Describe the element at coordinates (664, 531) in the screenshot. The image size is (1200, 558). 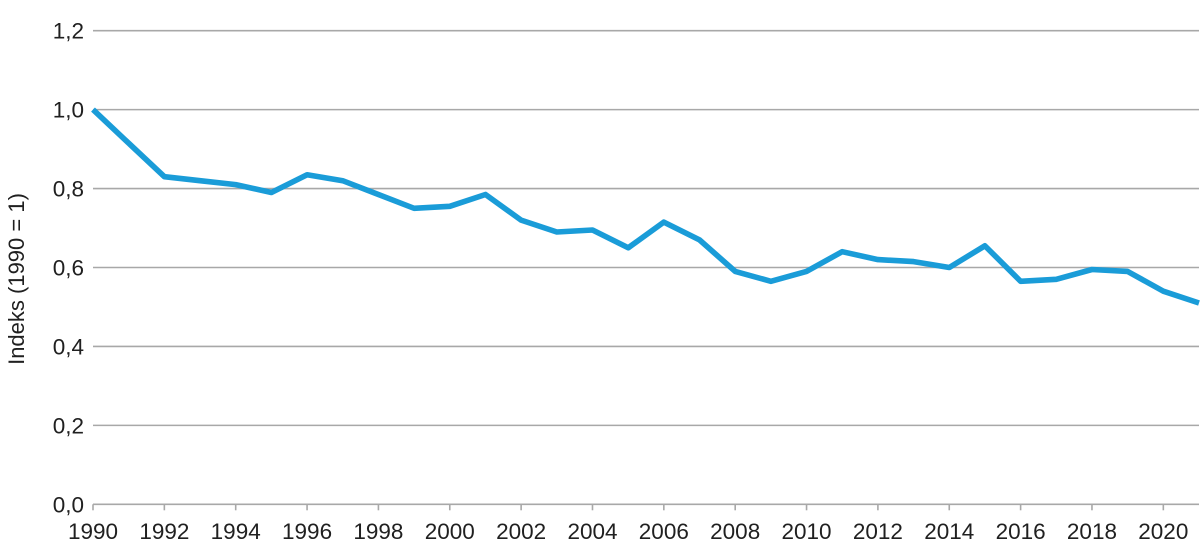
I see `x-tick-label: 2006` at that location.